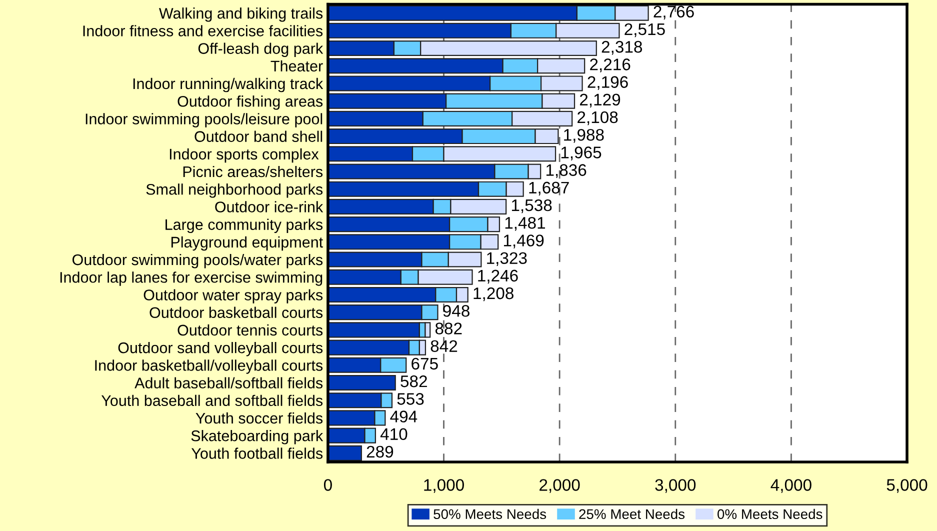 Image resolution: width=937 pixels, height=531 pixels. What do you see at coordinates (490, 514) in the screenshot?
I see `legend-label: 50% Meets Needs` at bounding box center [490, 514].